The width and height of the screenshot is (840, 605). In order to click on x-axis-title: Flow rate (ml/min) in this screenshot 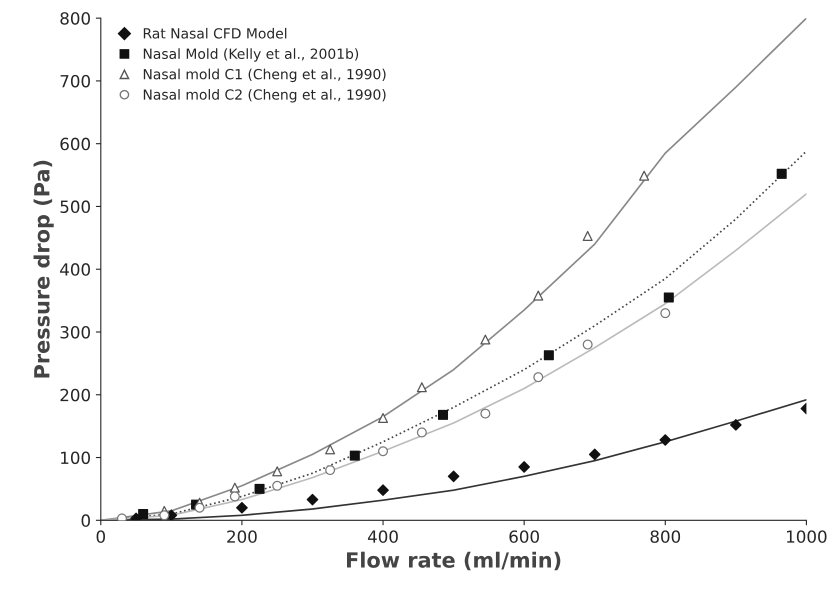, I will do `click(453, 561)`.